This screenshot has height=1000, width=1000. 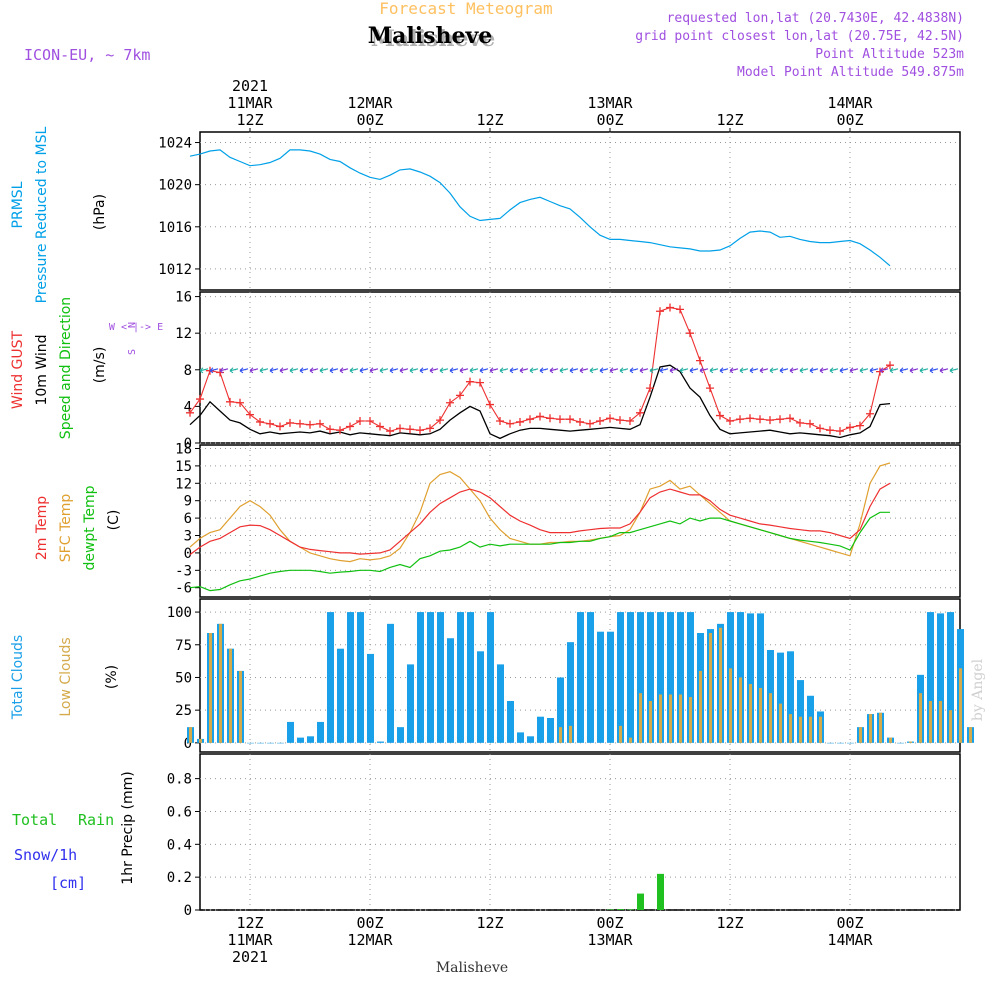 What do you see at coordinates (183, 467) in the screenshot?
I see `temp-tick-label: 15` at bounding box center [183, 467].